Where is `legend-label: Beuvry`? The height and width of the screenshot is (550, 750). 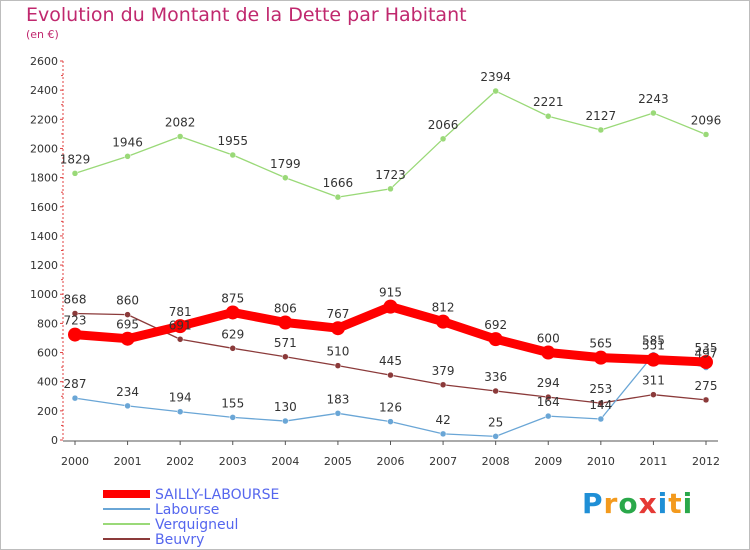
legend-label: Beuvry is located at coordinates (179, 540).